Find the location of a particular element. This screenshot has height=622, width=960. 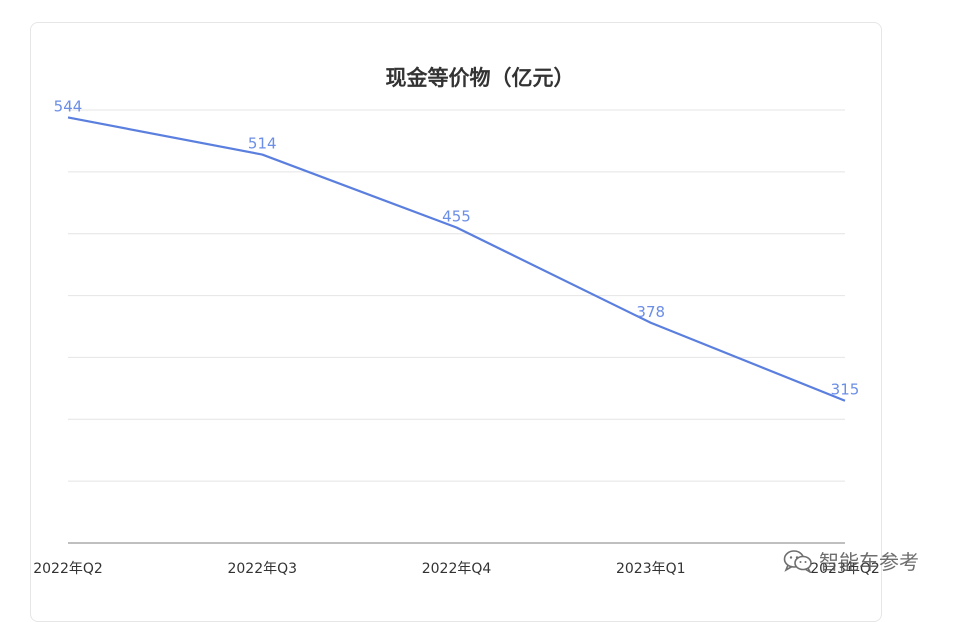

x-tick-label: 2022年Q2 is located at coordinates (68, 569).